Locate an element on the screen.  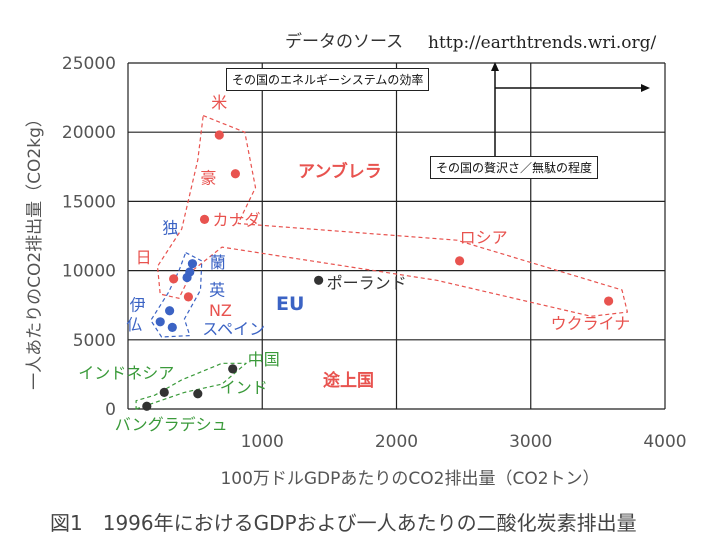
y-tick-label: 10000 is located at coordinates (89, 272).